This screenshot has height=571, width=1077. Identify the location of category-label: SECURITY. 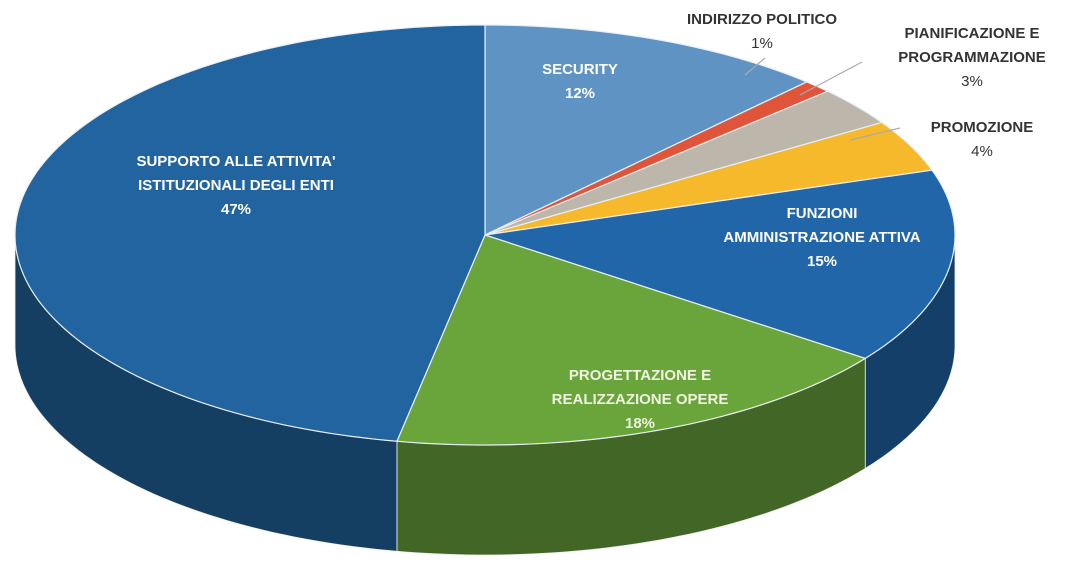
(580, 69).